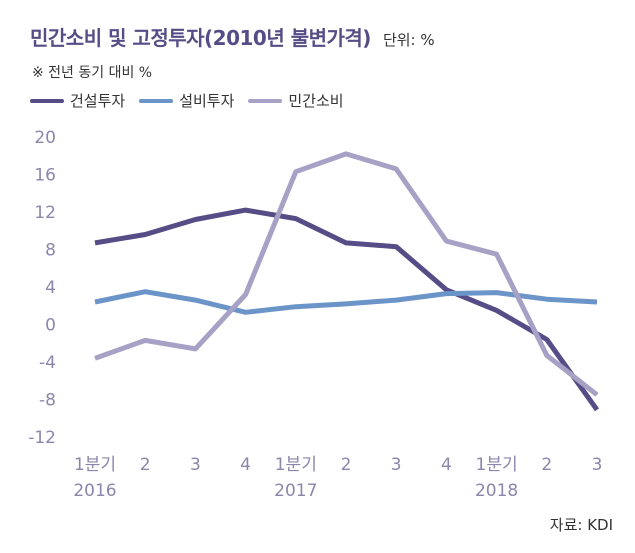  What do you see at coordinates (207, 101) in the screenshot?
I see `legend-label-equipment: 설비투자` at bounding box center [207, 101].